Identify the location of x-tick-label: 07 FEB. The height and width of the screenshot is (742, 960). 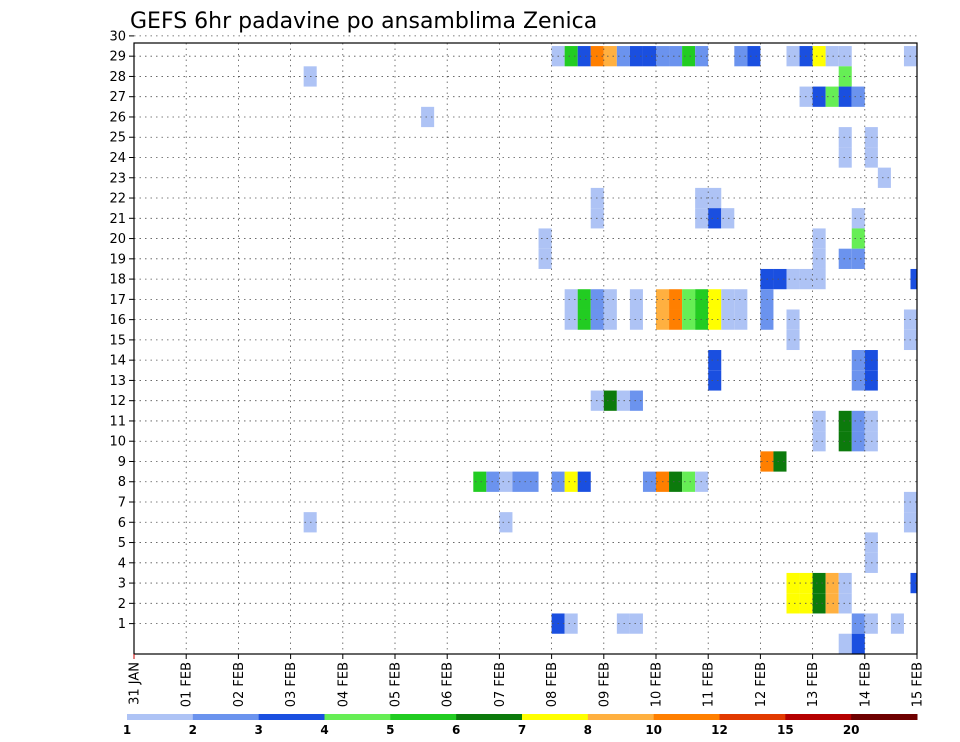
(500, 684).